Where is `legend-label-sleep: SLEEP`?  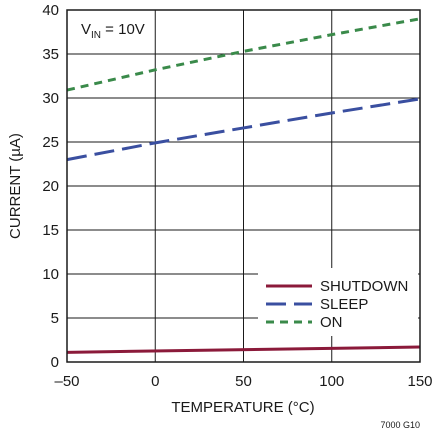 legend-label-sleep: SLEEP is located at coordinates (344, 304).